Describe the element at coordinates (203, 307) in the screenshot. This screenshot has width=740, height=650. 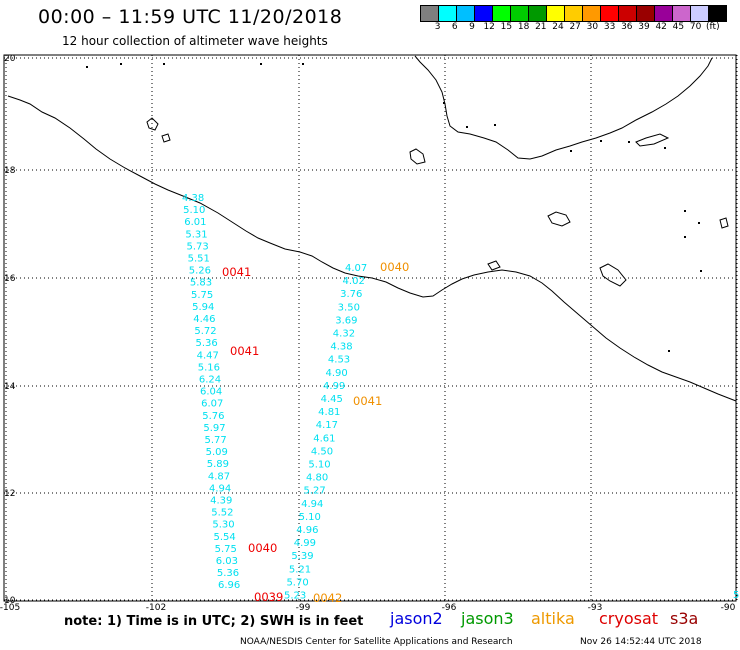
I see `swh-value: 5.94` at that location.